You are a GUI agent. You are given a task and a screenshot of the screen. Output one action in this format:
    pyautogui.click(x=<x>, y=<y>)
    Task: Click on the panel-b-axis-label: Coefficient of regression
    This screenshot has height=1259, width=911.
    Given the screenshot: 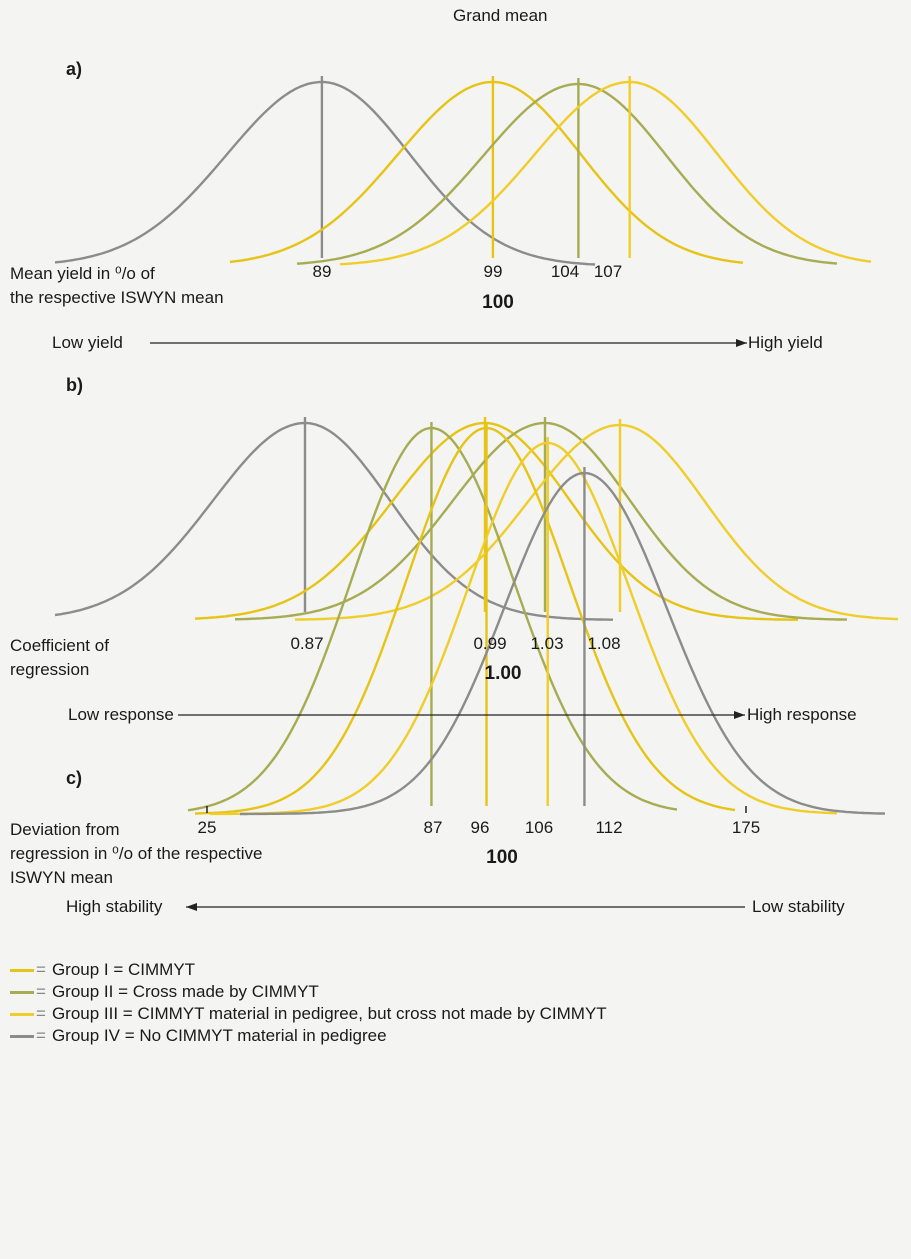 What is the action you would take?
    pyautogui.click(x=59, y=658)
    